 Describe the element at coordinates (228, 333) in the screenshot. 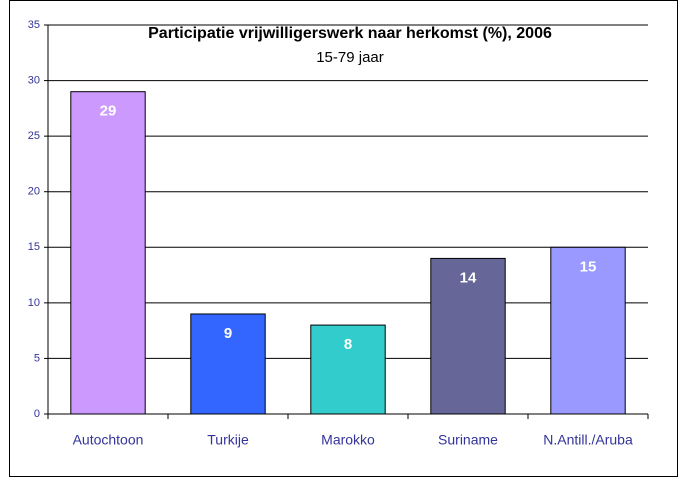

I see `data-label: 9` at that location.